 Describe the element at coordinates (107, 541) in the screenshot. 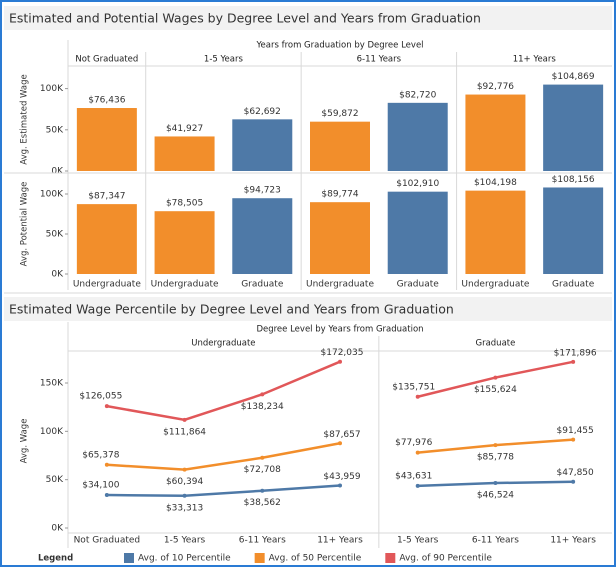

I see `x-tick-label: Not Graduated` at that location.